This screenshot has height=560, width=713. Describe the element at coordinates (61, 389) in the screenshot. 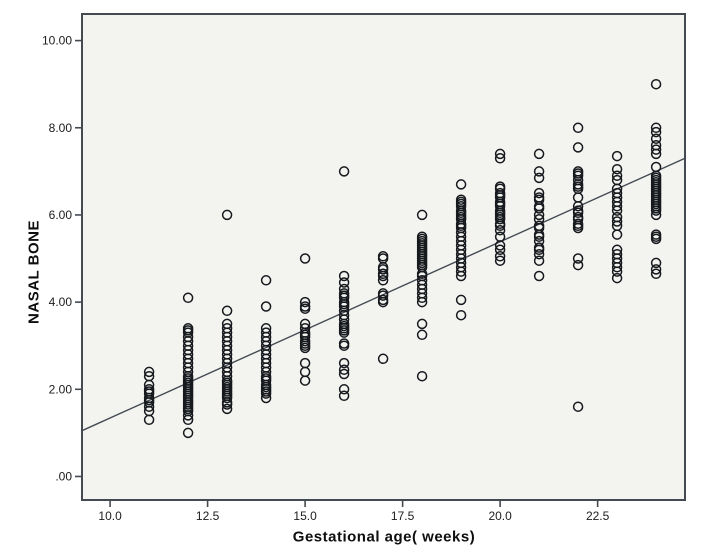

I see `y-axis-tick-label: 2.00` at that location.